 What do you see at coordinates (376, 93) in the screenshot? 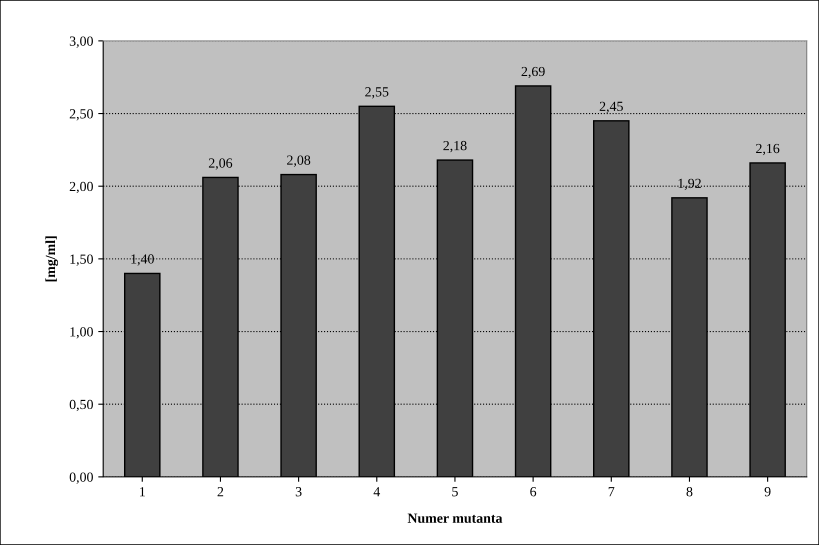
I see `data-label: 2,55` at bounding box center [376, 93].